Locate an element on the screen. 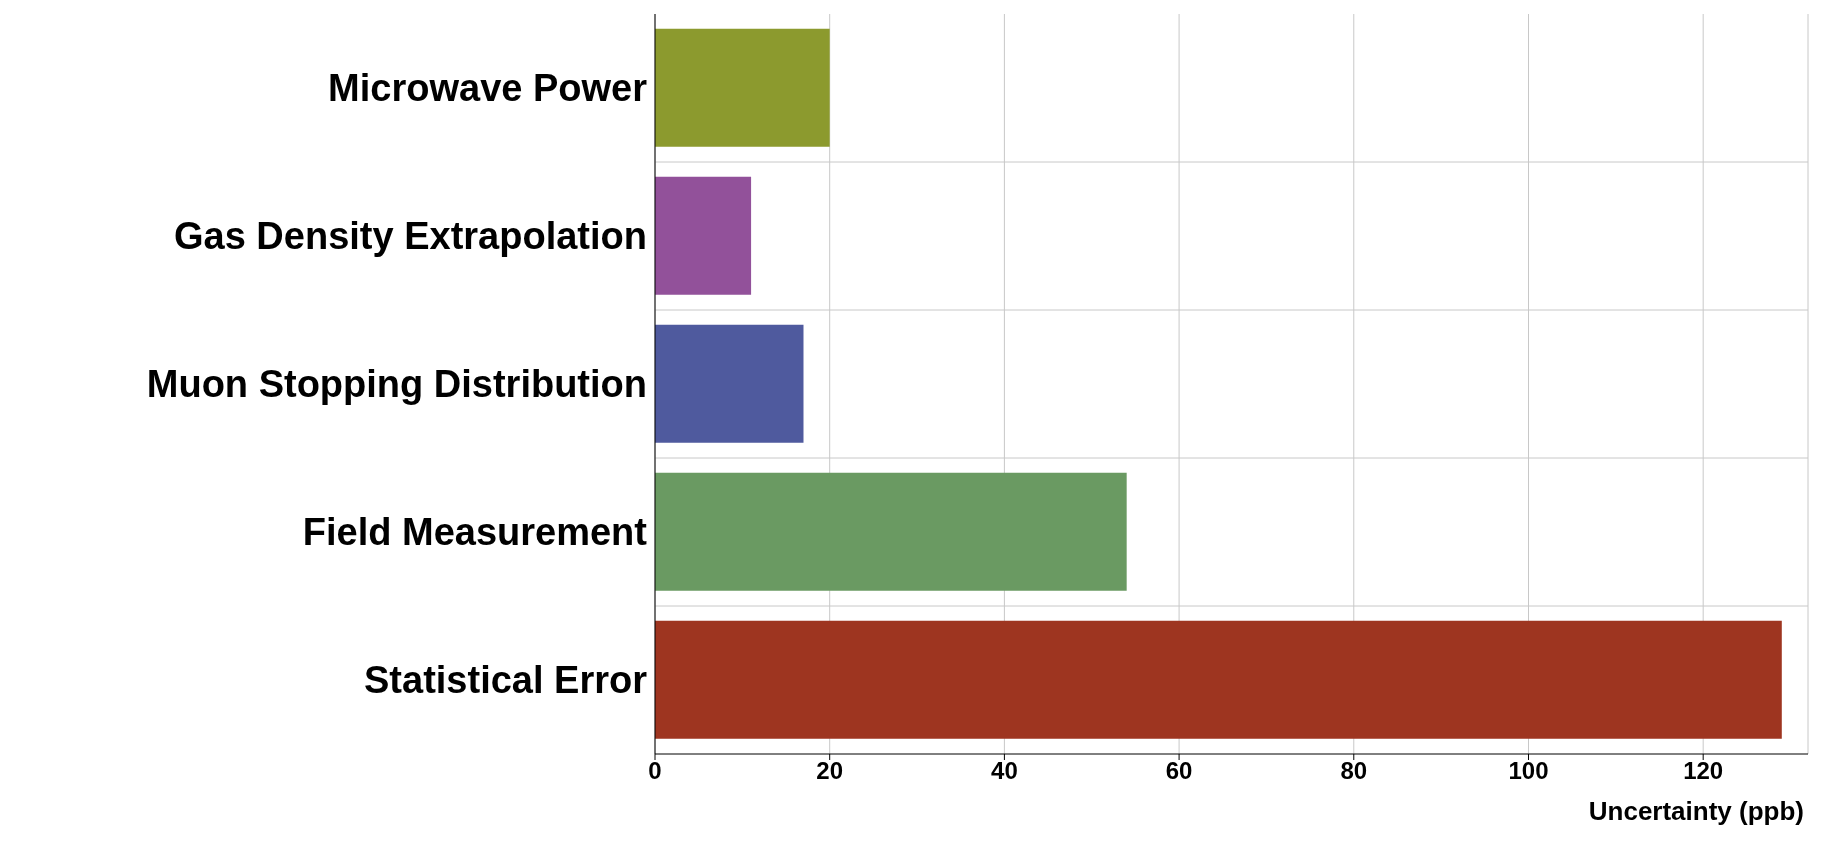 The height and width of the screenshot is (853, 1846). x-tick-label: 20 is located at coordinates (830, 771).